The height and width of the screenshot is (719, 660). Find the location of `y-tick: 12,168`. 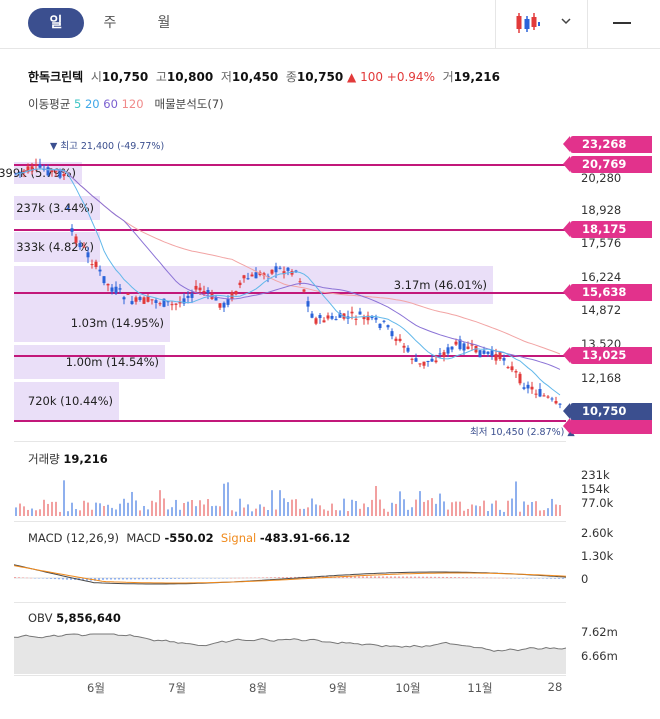

y-tick: 12,168 is located at coordinates (601, 378).